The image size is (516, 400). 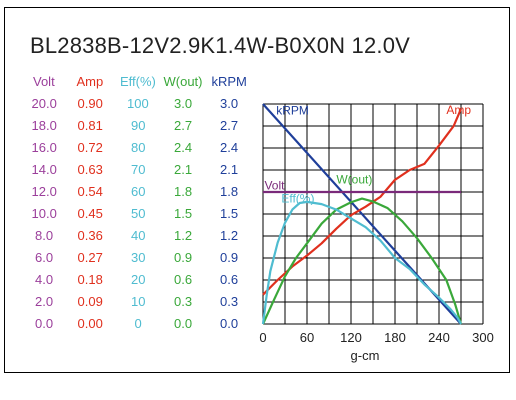 What do you see at coordinates (351, 337) in the screenshot?
I see `x-tick-label: 120` at bounding box center [351, 337].